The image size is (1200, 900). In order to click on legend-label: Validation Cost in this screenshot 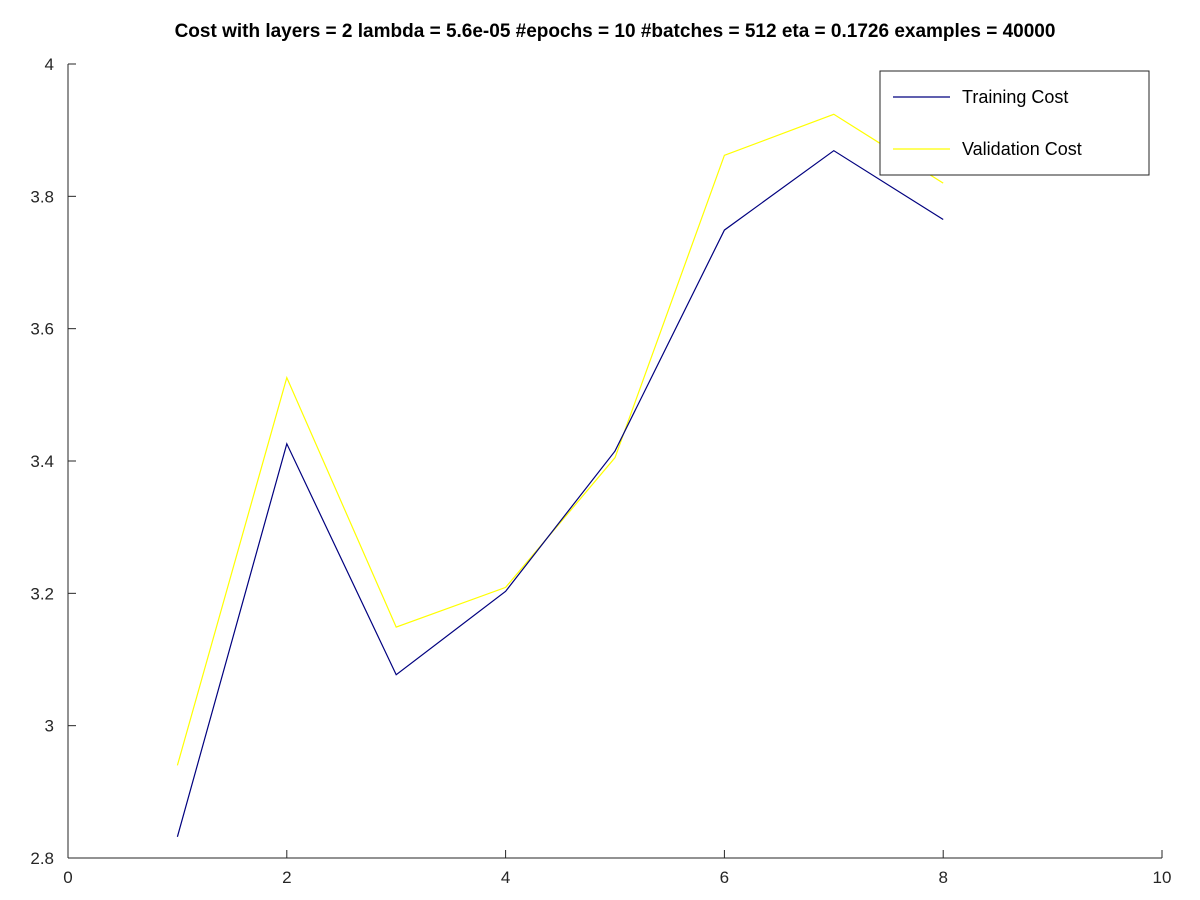, I will do `click(1022, 149)`.